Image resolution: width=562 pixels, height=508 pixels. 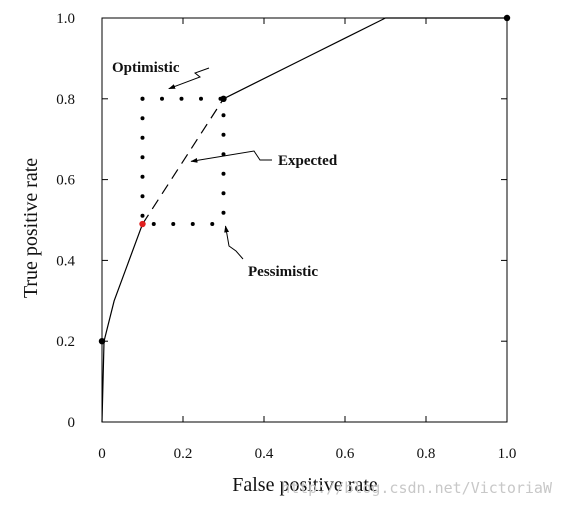 I want to click on x-tick-label: 1.0, so click(x=507, y=454).